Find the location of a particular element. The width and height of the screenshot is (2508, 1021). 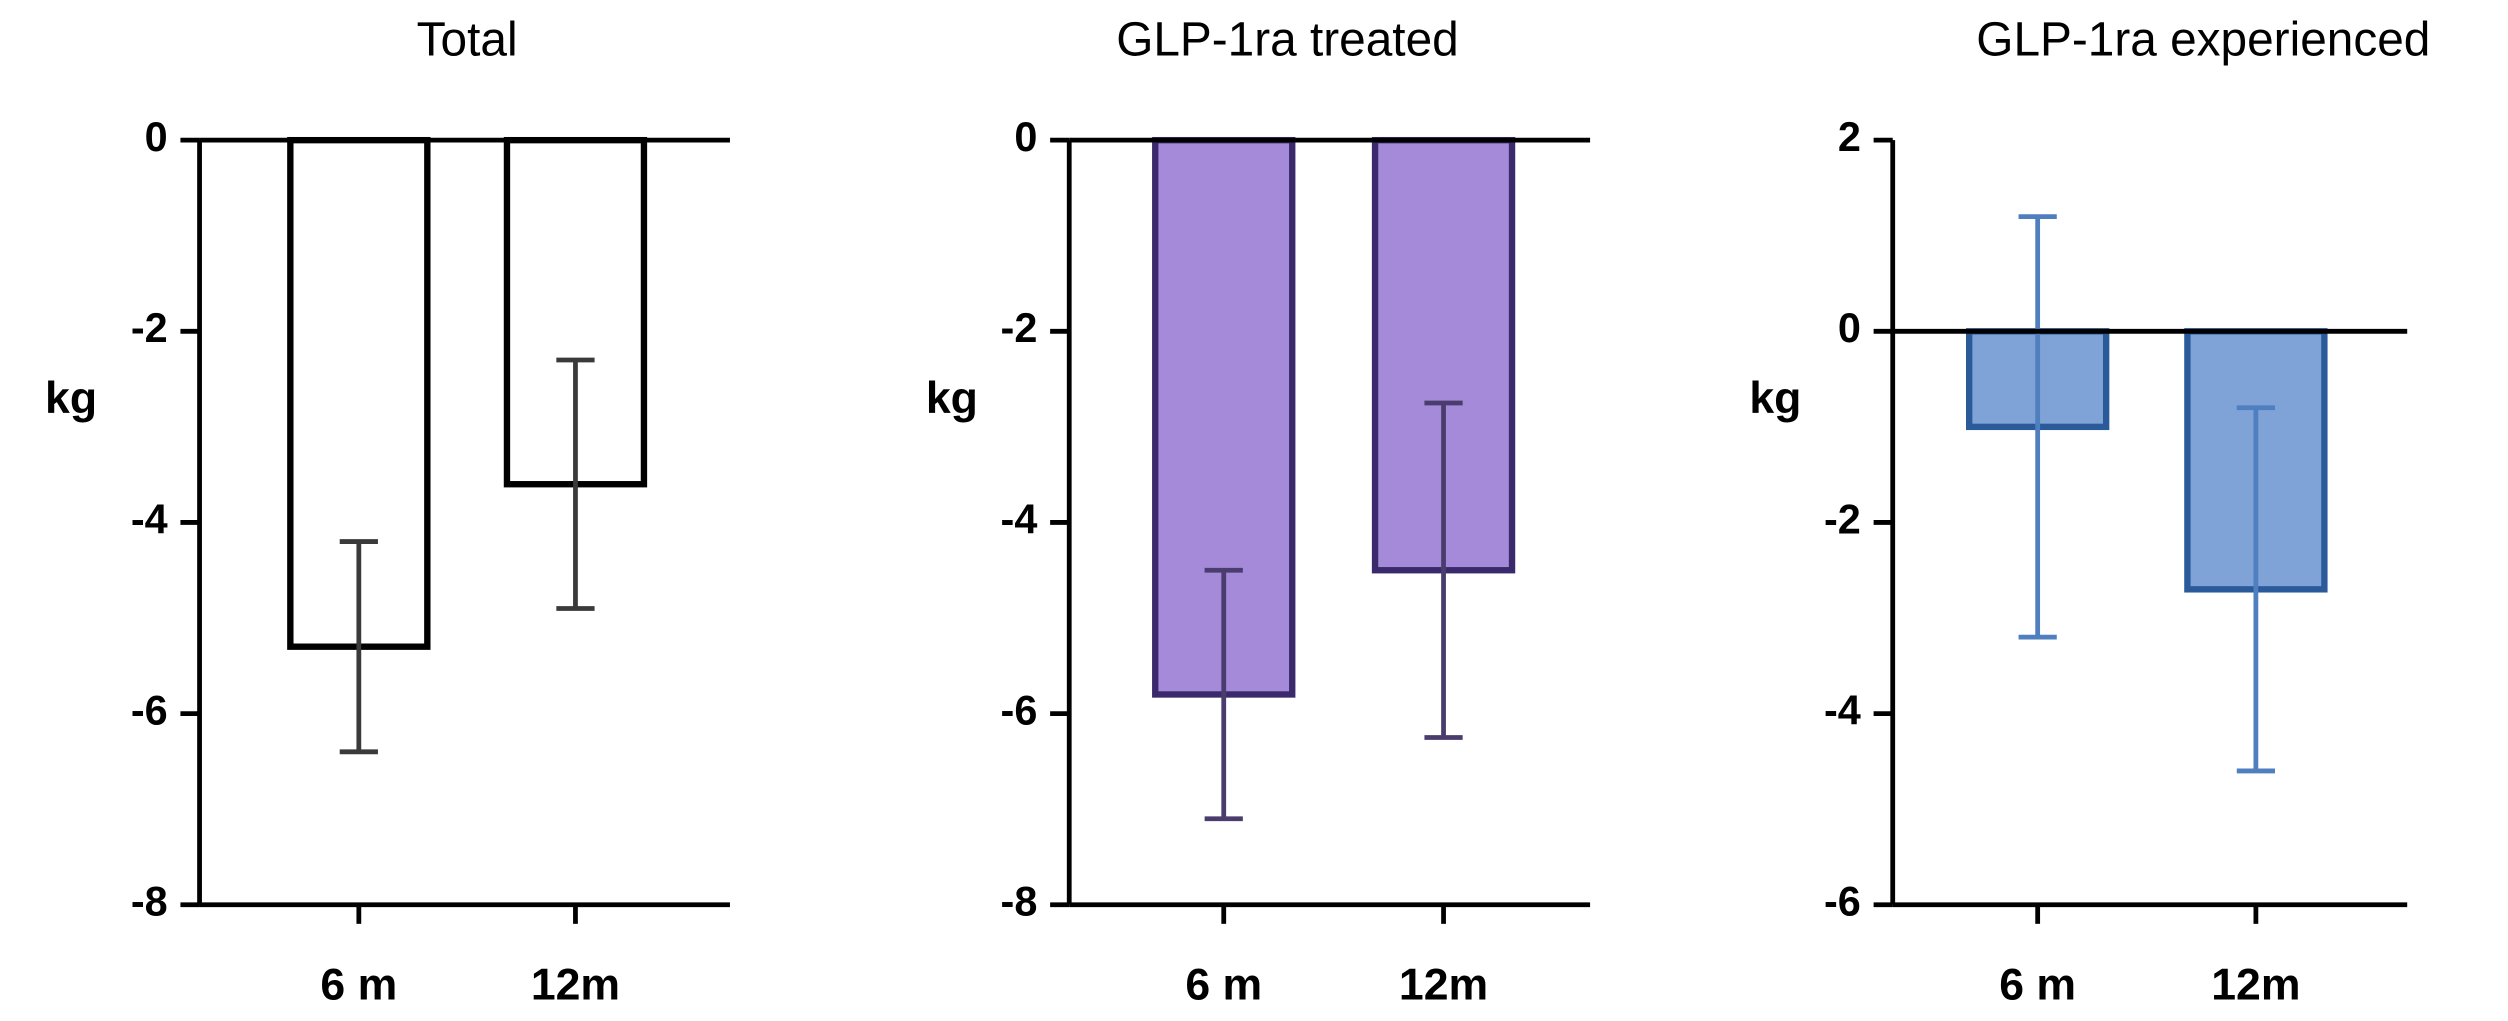

chart-title: Total is located at coordinates (467, 40).